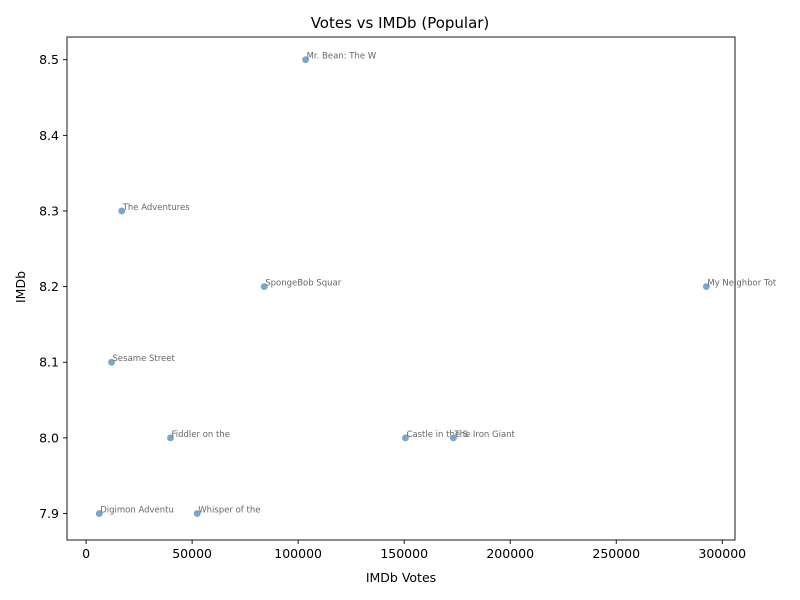  I want to click on x-tick-label: 150000, so click(404, 553).